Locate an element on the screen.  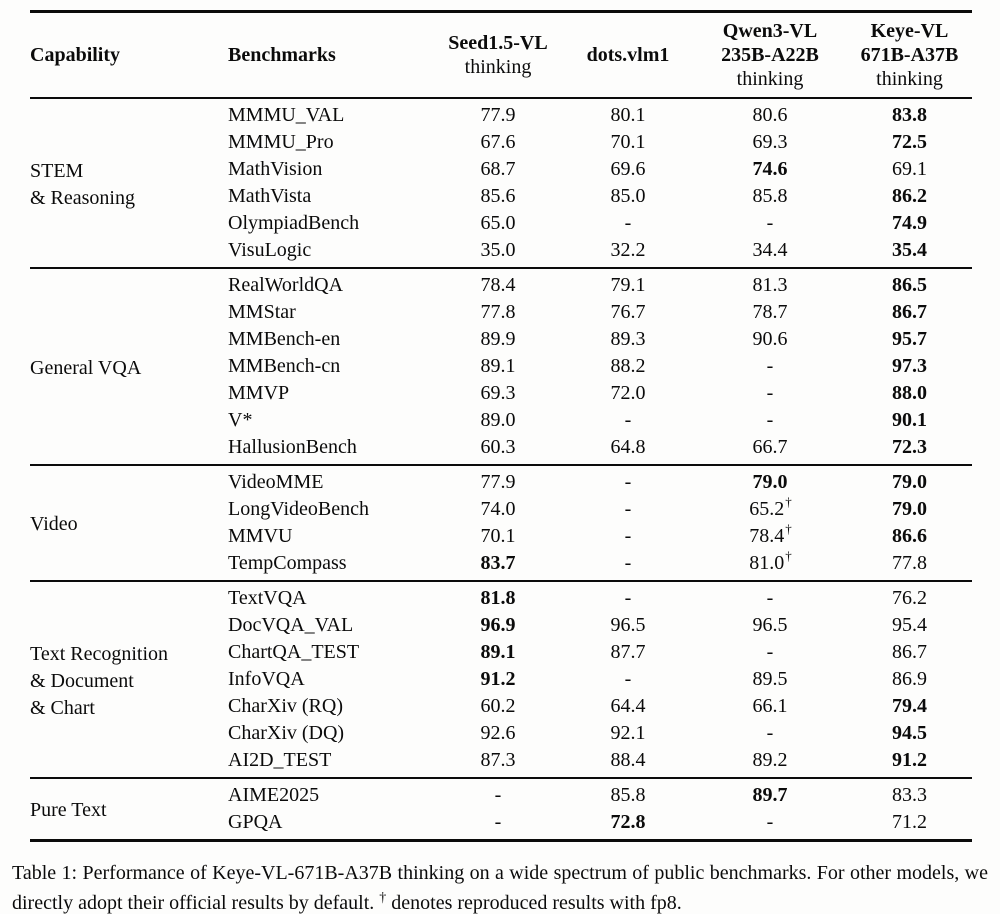
table-row: MathVision 68.7 69.6 74.6 69.1 is located at coordinates (501, 169).